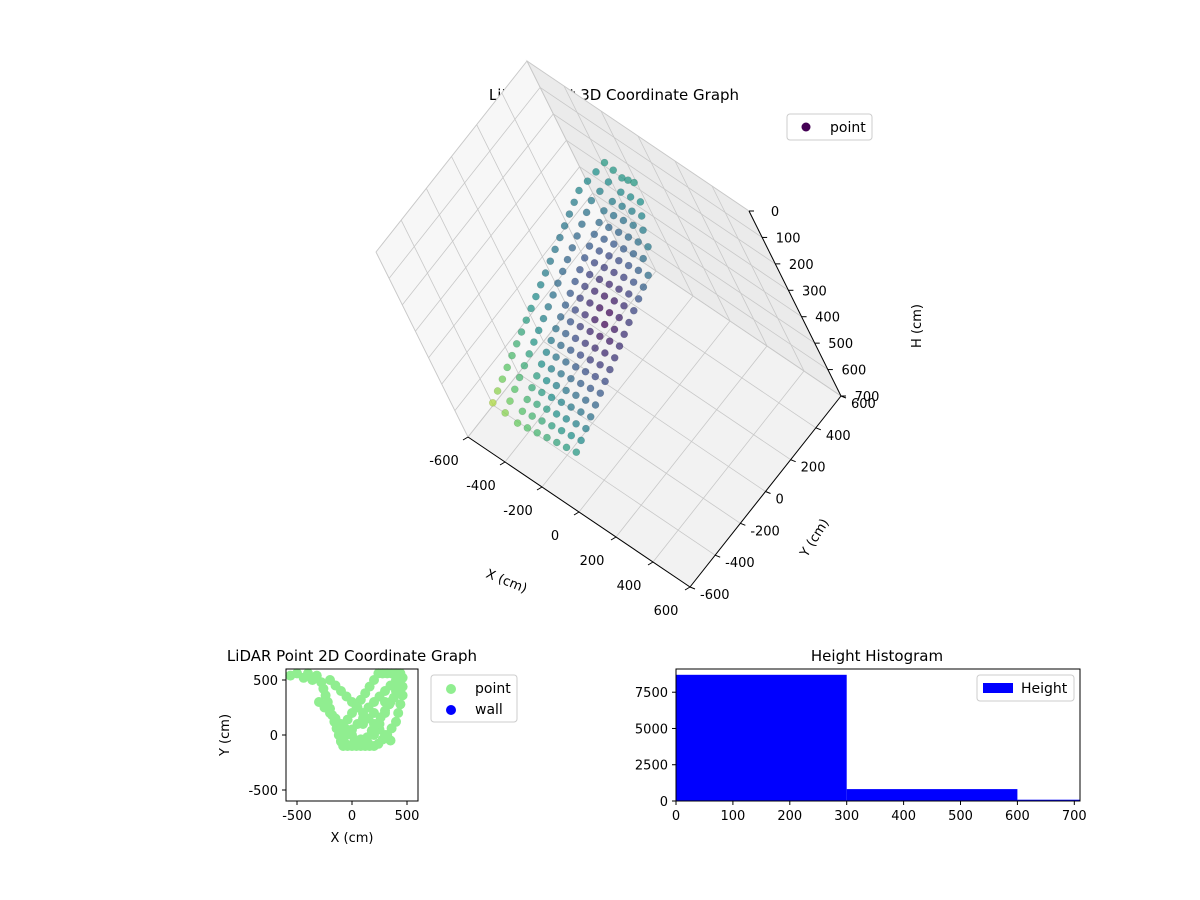  I want to click on chart-3d-legend: point, so click(829, 127).